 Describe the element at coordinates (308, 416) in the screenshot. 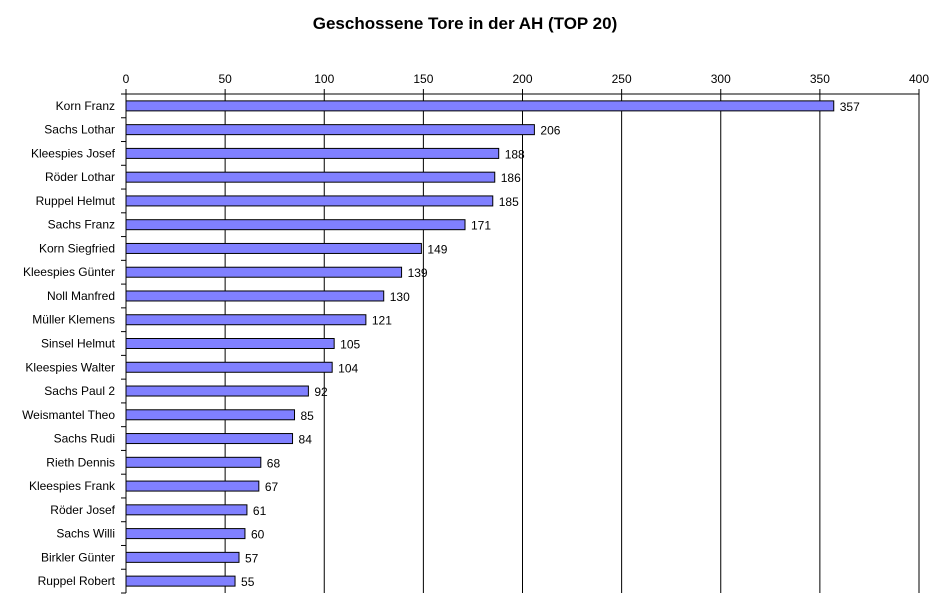

I see `data-label: 85` at that location.